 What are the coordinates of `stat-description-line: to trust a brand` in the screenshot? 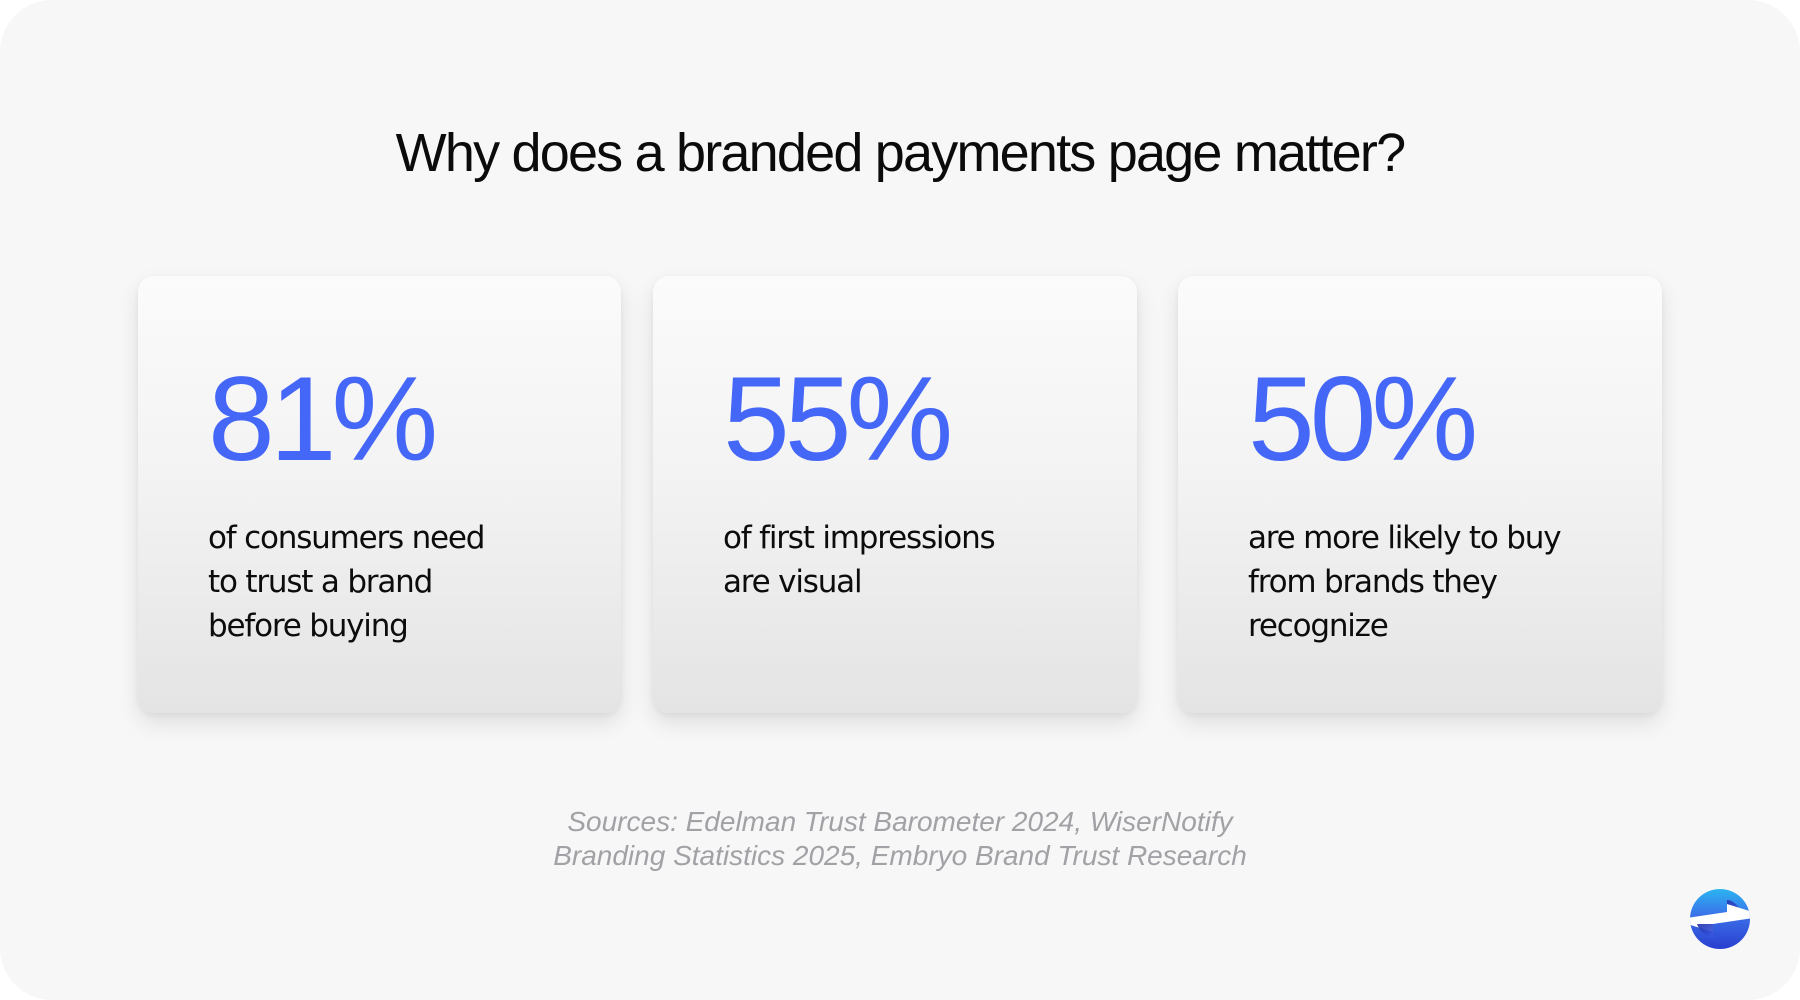 It's located at (320, 582).